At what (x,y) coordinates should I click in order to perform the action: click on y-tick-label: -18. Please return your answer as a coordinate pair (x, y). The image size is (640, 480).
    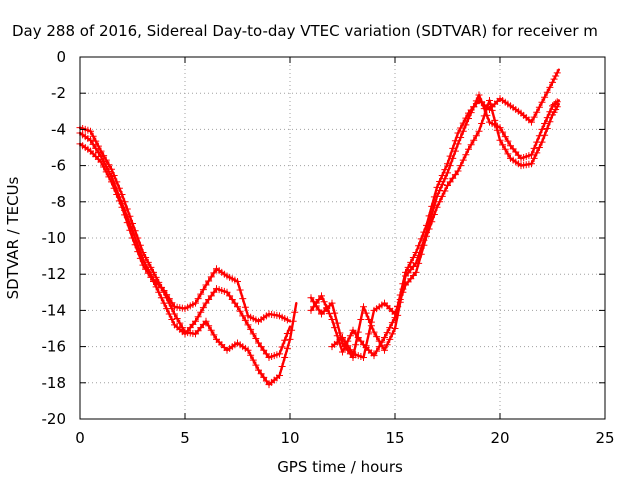
    Looking at the image, I should click on (54, 383).